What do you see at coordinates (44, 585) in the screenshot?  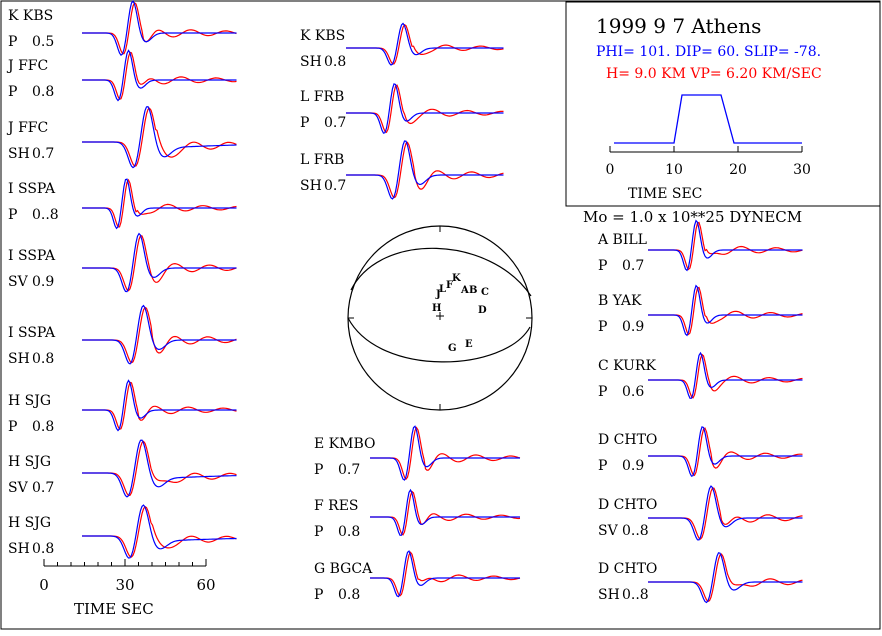 I see `trace-tick-label: 0` at bounding box center [44, 585].